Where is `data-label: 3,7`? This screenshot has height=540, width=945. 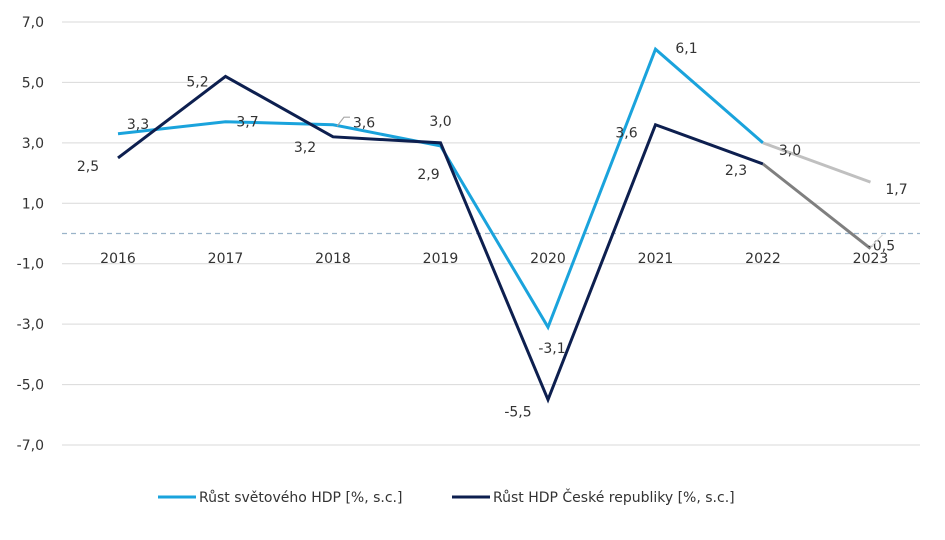 data-label: 3,7 is located at coordinates (247, 123).